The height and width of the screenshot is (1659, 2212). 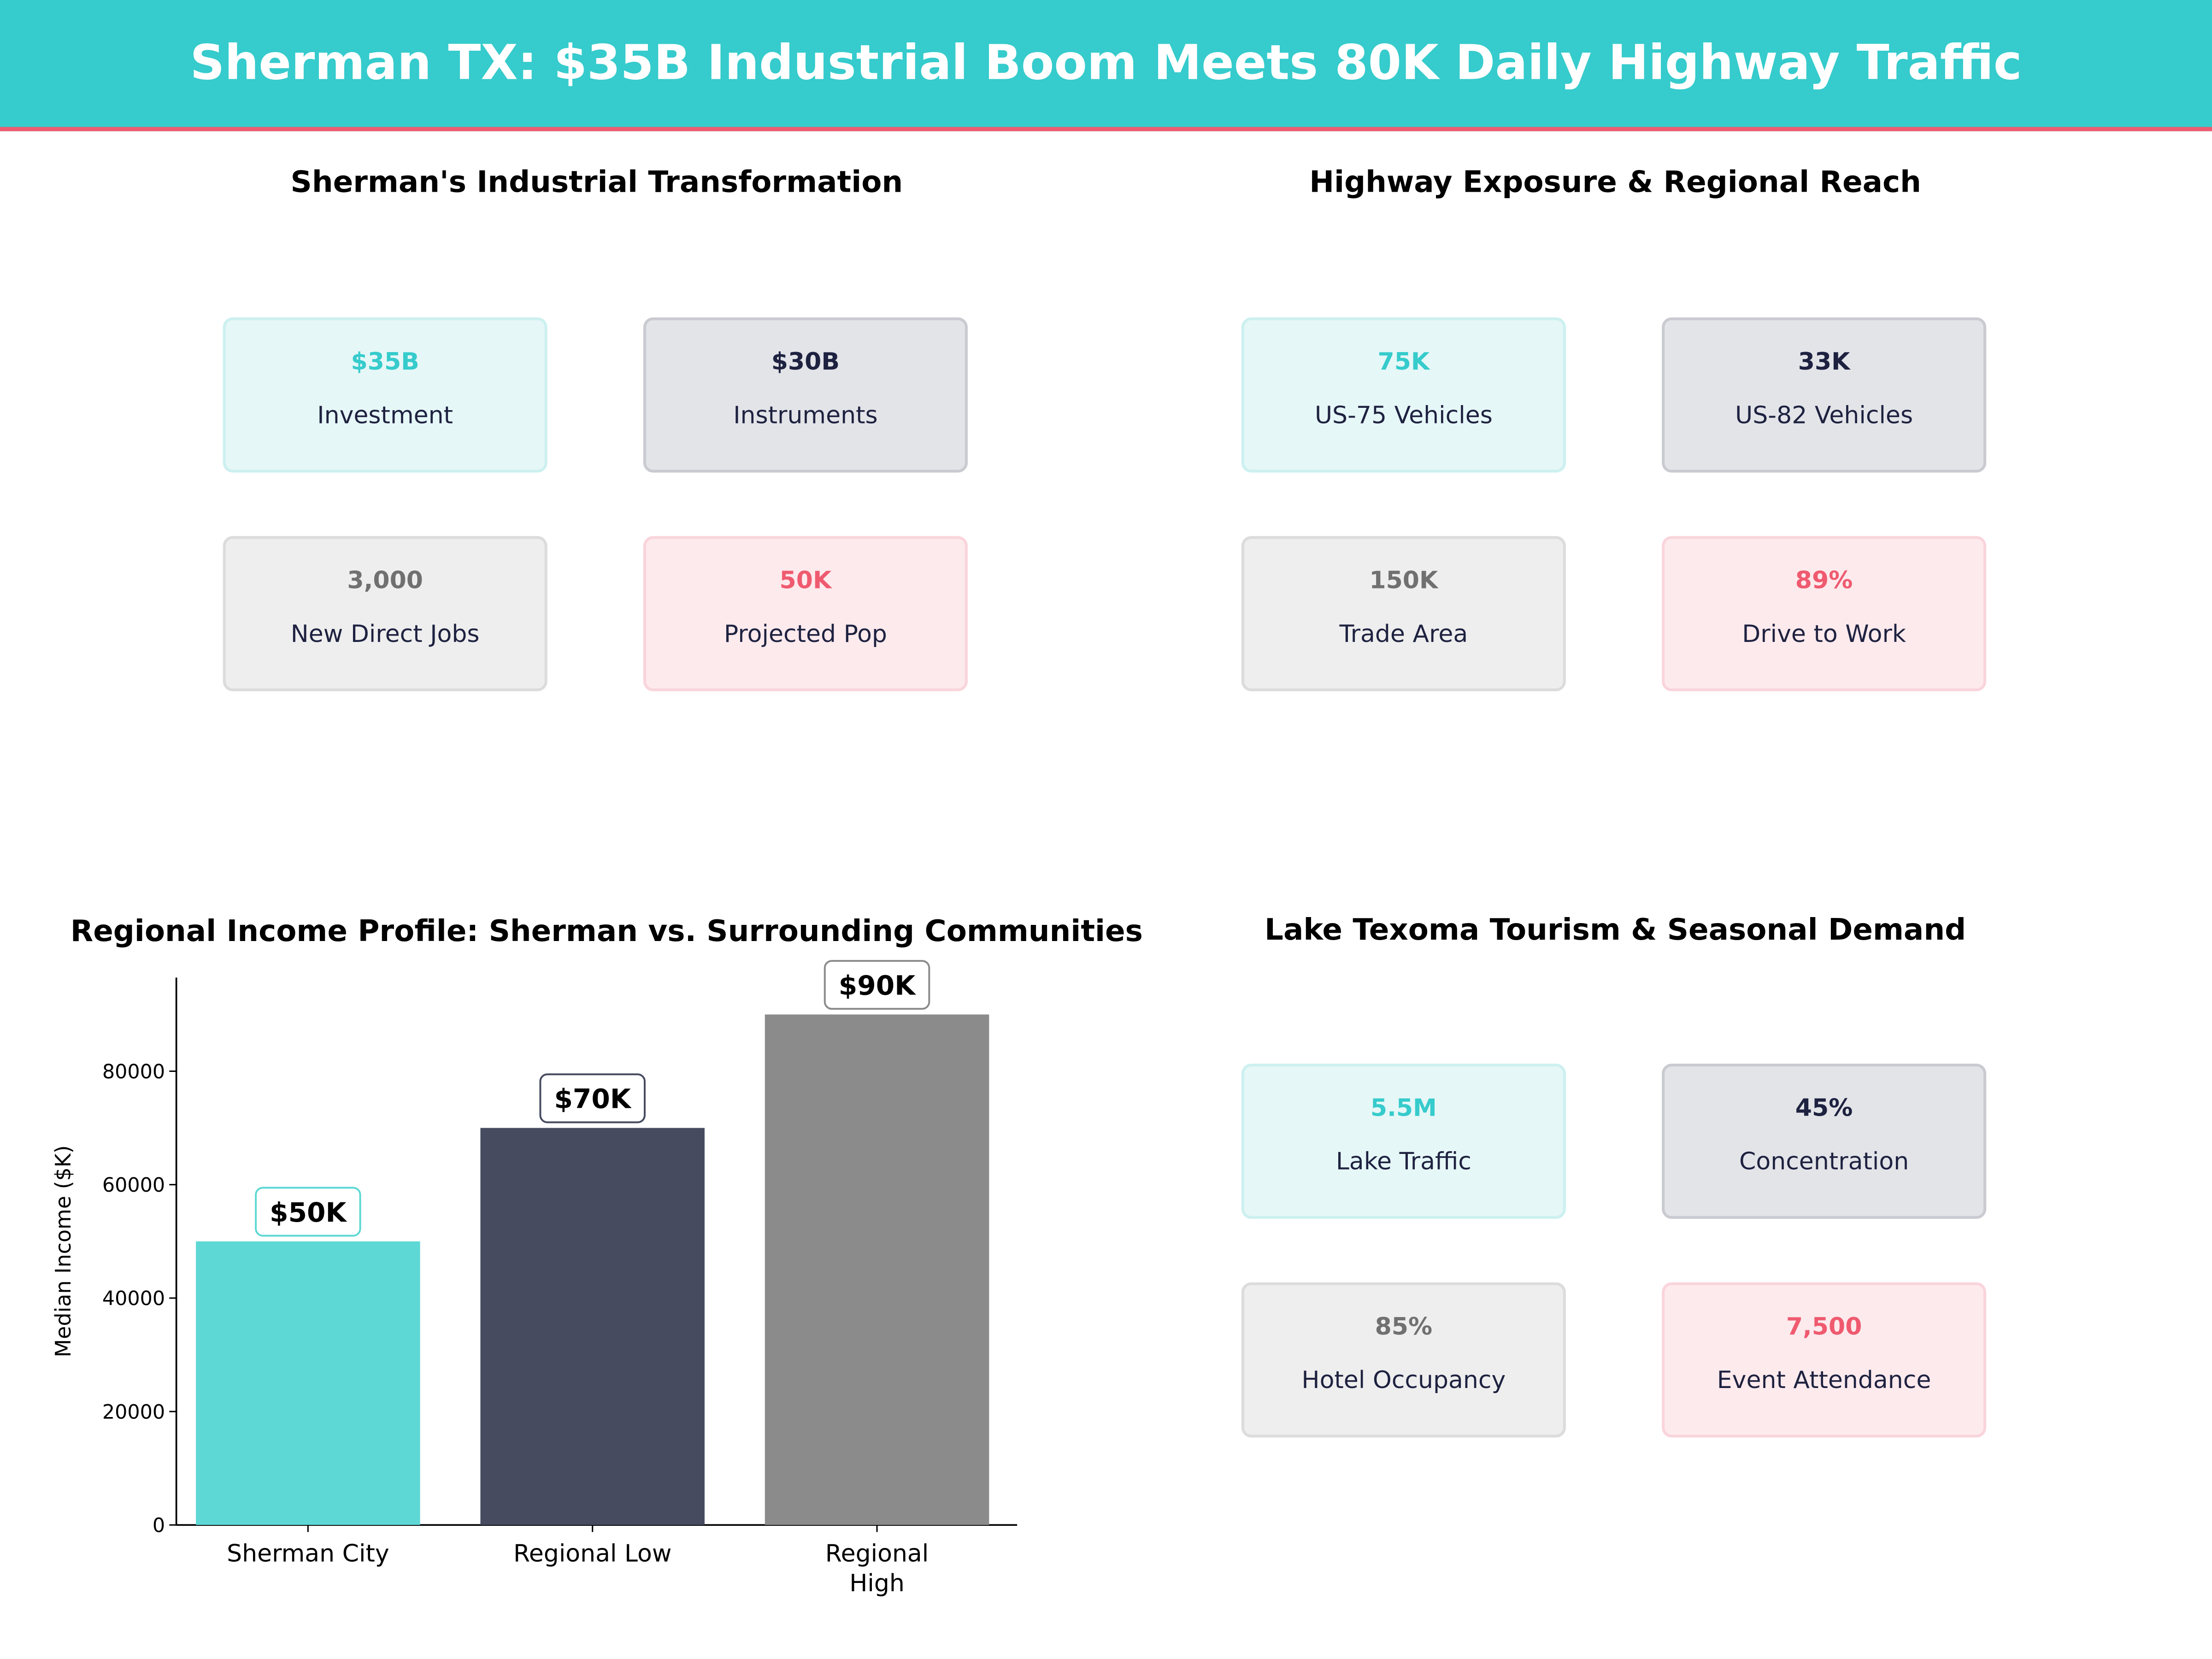 I want to click on x-tick-label: Sherman City, so click(x=308, y=1554).